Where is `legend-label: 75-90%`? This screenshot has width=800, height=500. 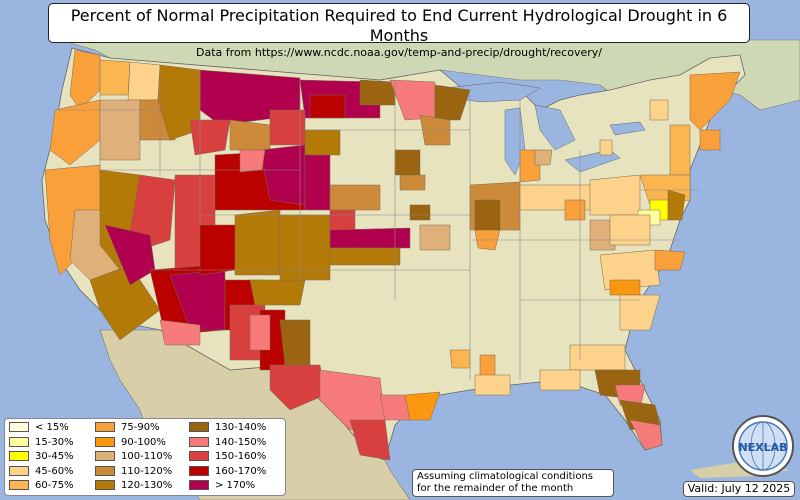 legend-label: 75-90% is located at coordinates (140, 427).